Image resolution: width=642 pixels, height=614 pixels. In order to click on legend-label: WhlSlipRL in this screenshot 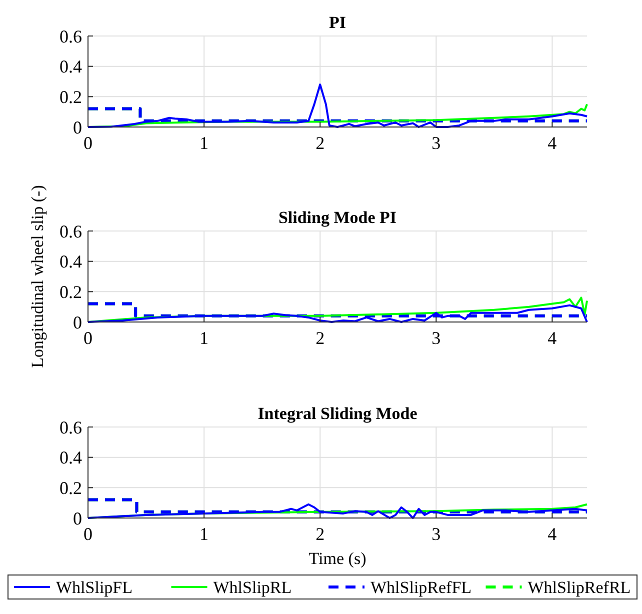, I will do `click(252, 587)`.